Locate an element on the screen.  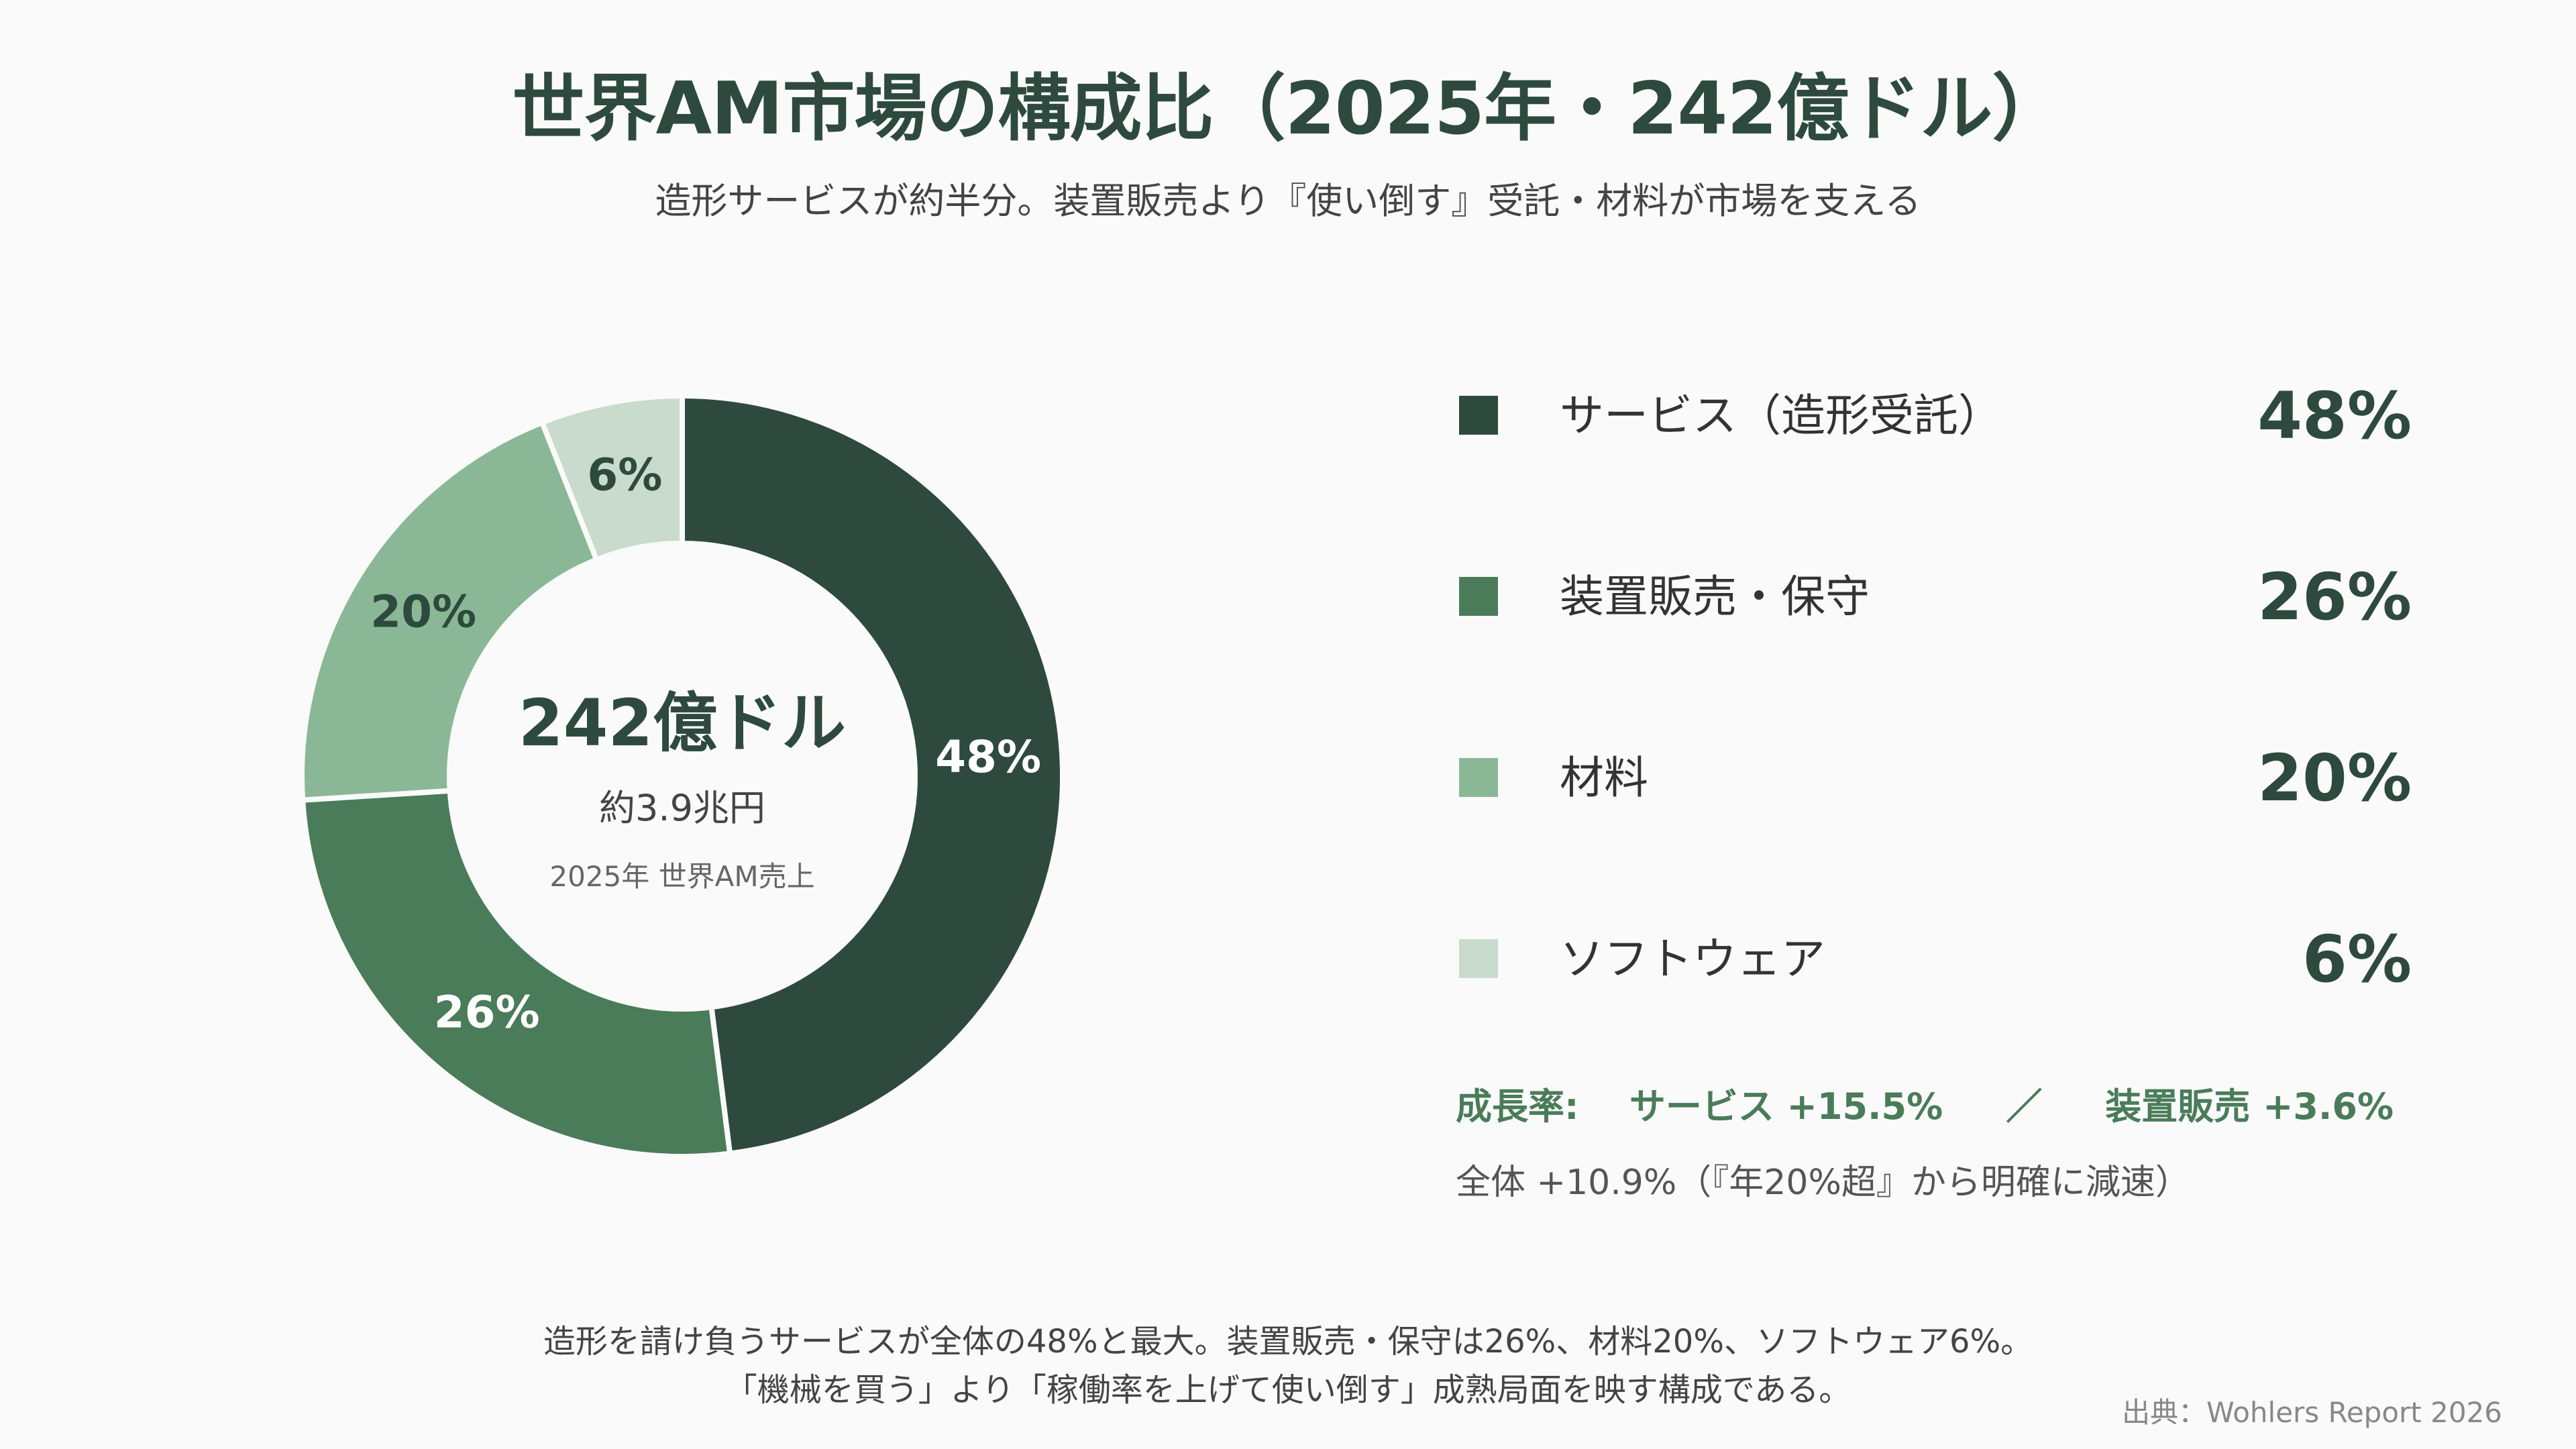
legend-swatch-software is located at coordinates (1478, 958).